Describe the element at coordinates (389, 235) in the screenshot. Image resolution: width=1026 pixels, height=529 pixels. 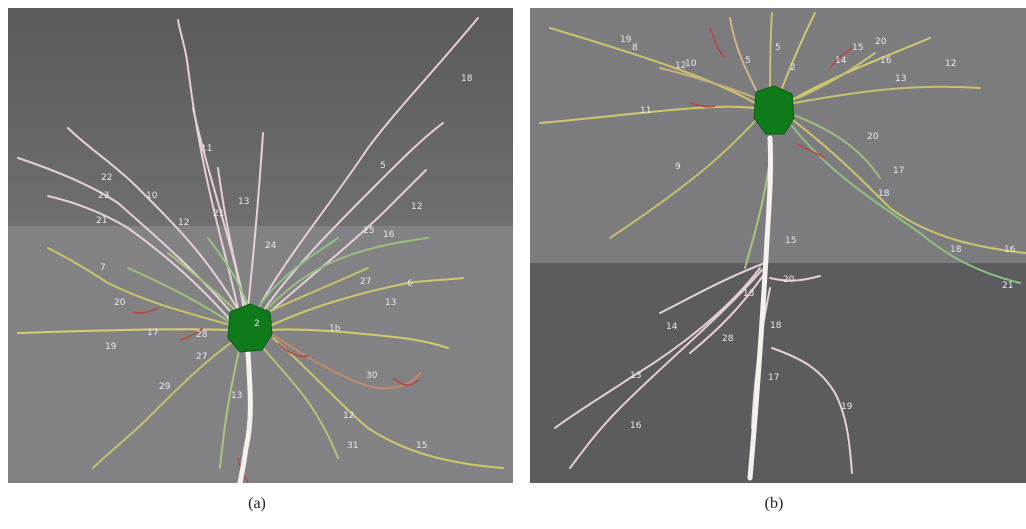
I see `panel-a-segment-label: 16` at that location.